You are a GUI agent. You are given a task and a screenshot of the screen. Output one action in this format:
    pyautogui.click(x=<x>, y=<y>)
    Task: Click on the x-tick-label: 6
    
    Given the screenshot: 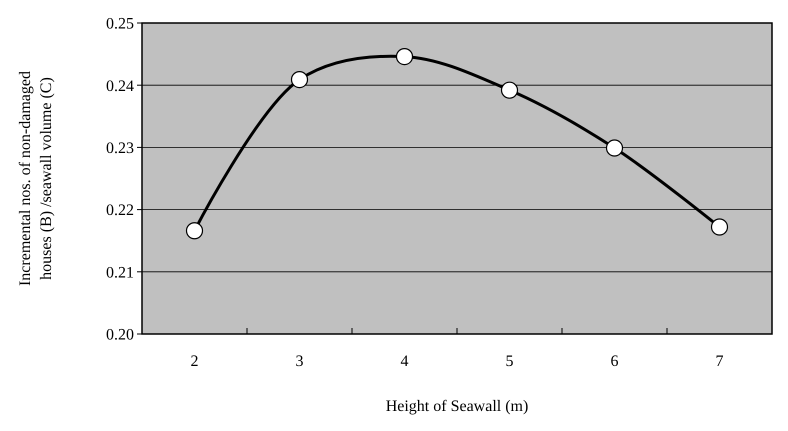 What is the action you would take?
    pyautogui.click(x=614, y=361)
    